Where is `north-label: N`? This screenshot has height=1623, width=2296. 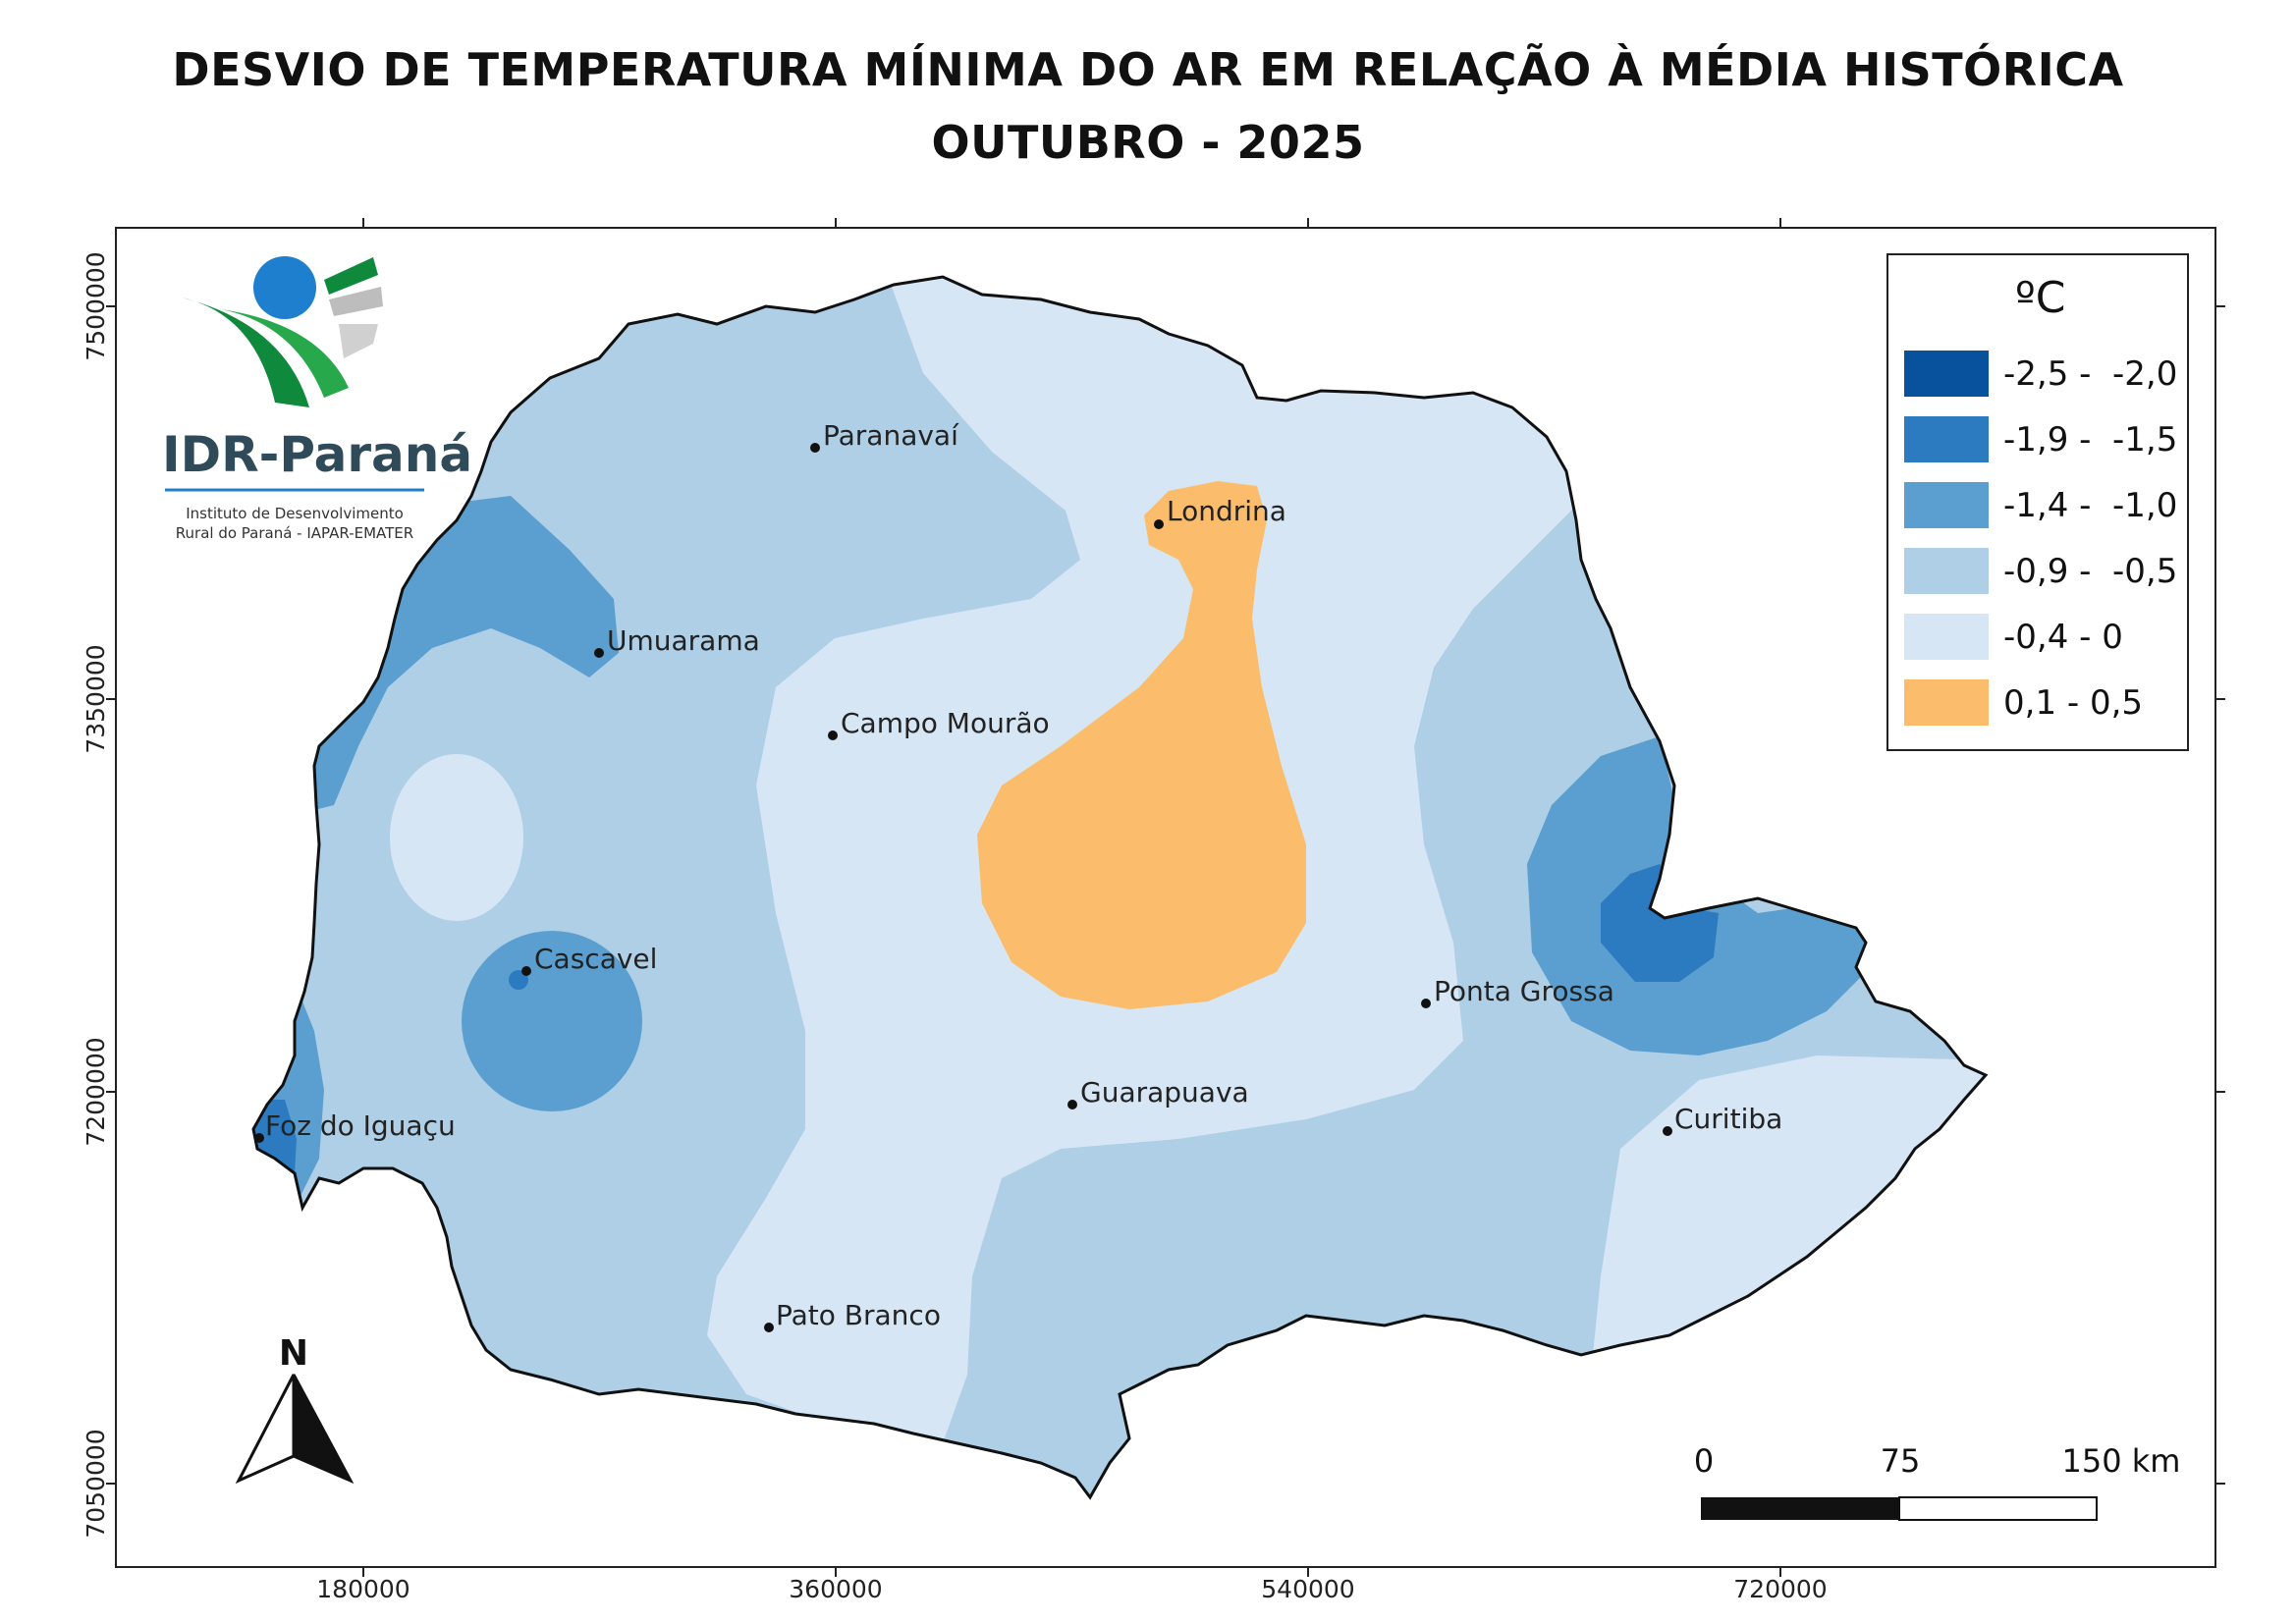
north-label: N is located at coordinates (293, 1354).